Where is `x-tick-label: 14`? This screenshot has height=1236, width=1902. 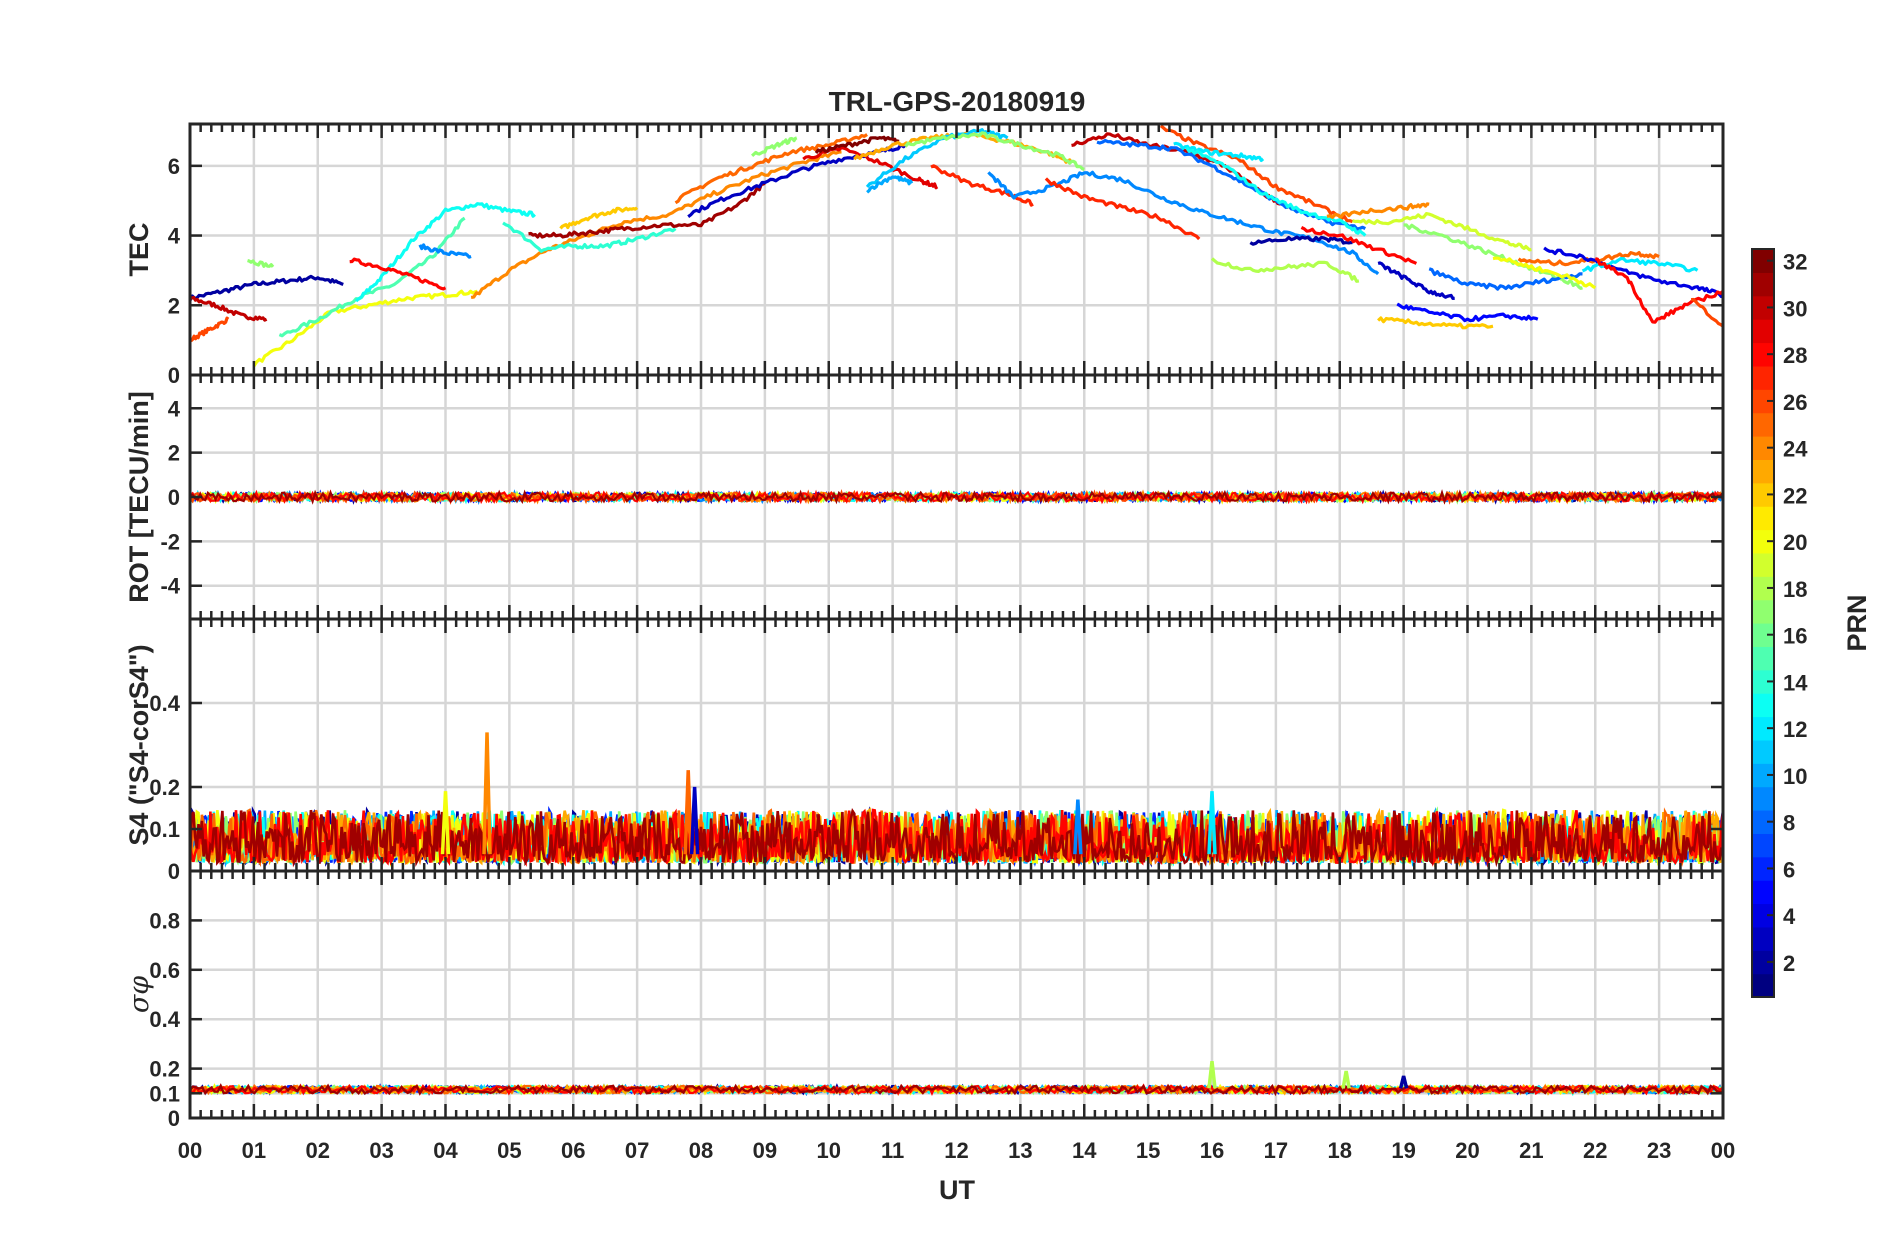
x-tick-label: 14 is located at coordinates (1084, 1150).